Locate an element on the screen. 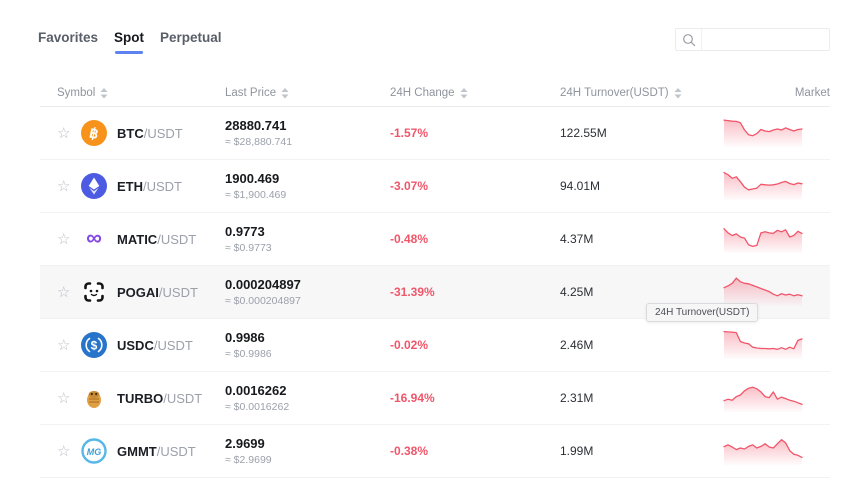  tab-spot: Spot is located at coordinates (129, 42).